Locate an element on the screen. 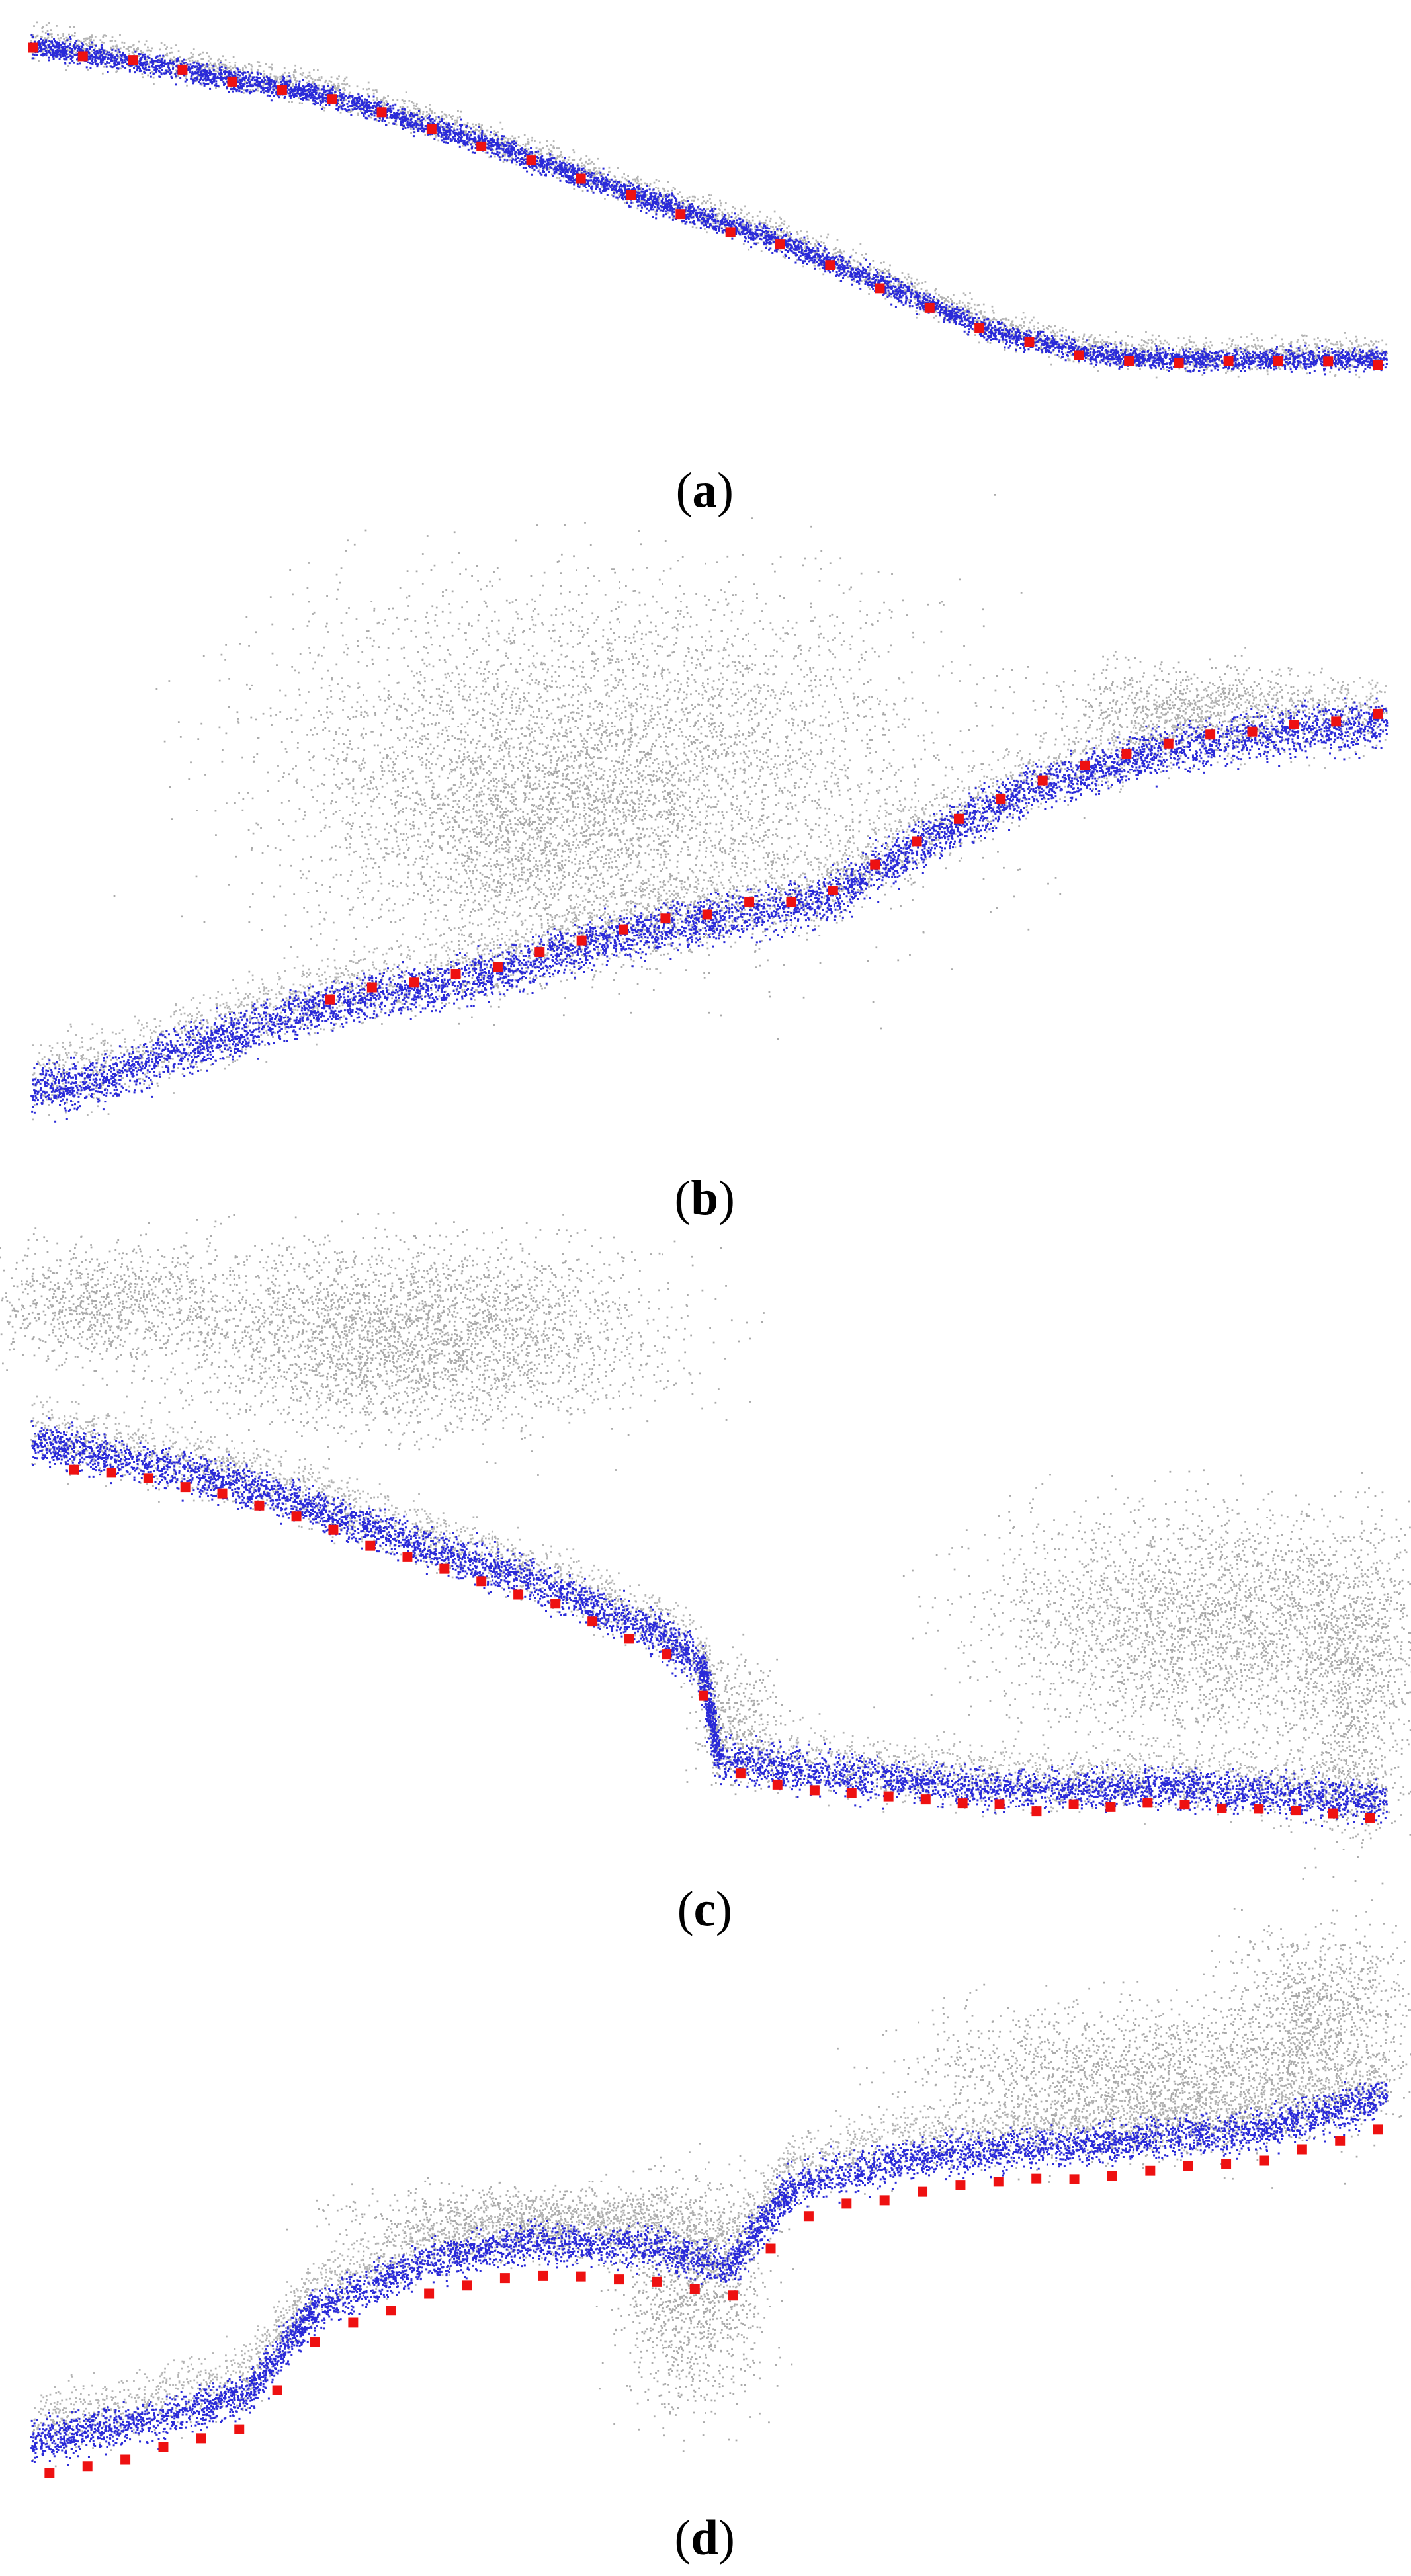 The image size is (1411, 2576). caption-letter: b is located at coordinates (704, 1198).